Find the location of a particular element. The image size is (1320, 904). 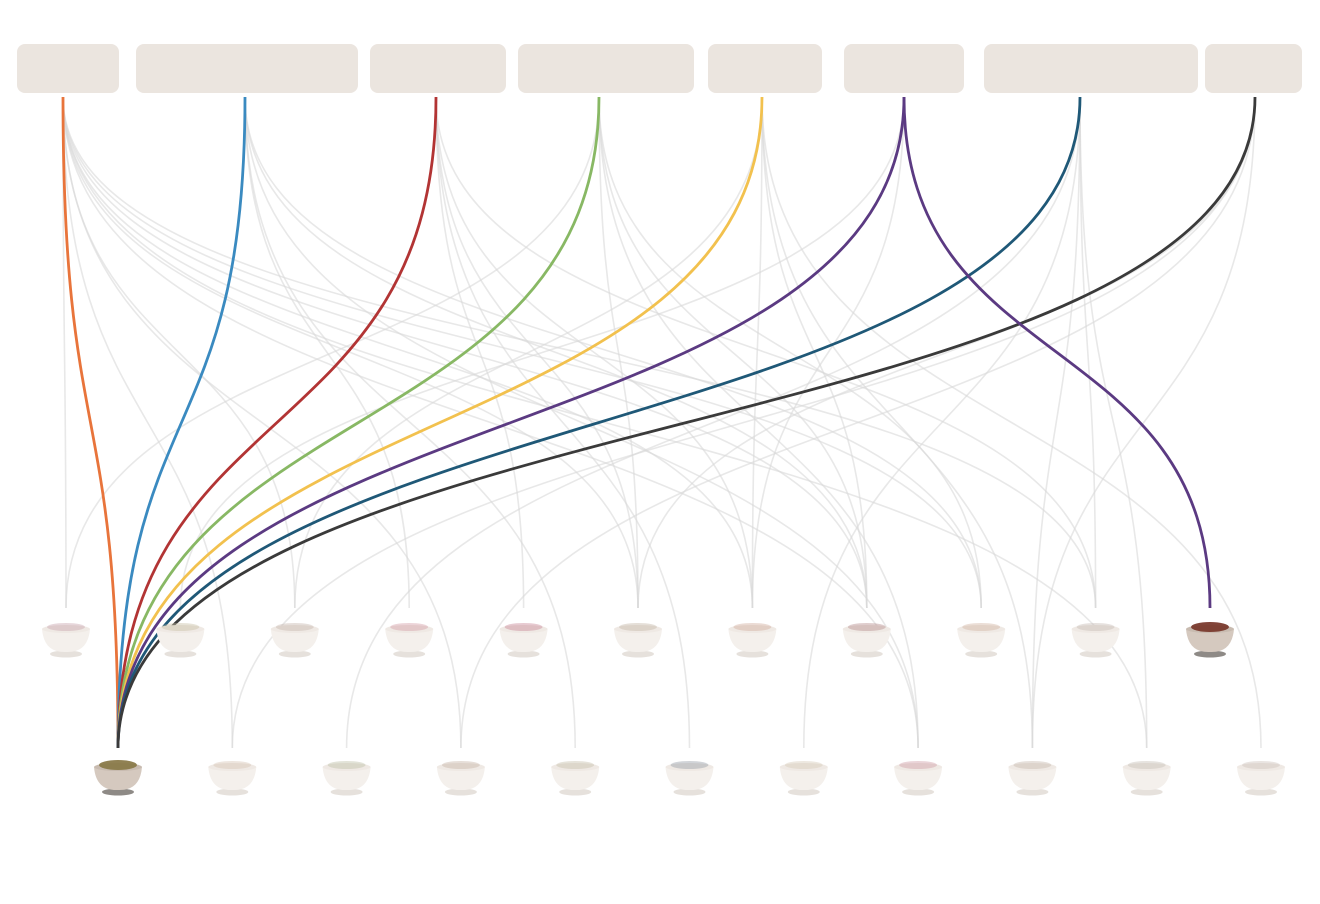

bowl-l2 is located at coordinates (232, 778).